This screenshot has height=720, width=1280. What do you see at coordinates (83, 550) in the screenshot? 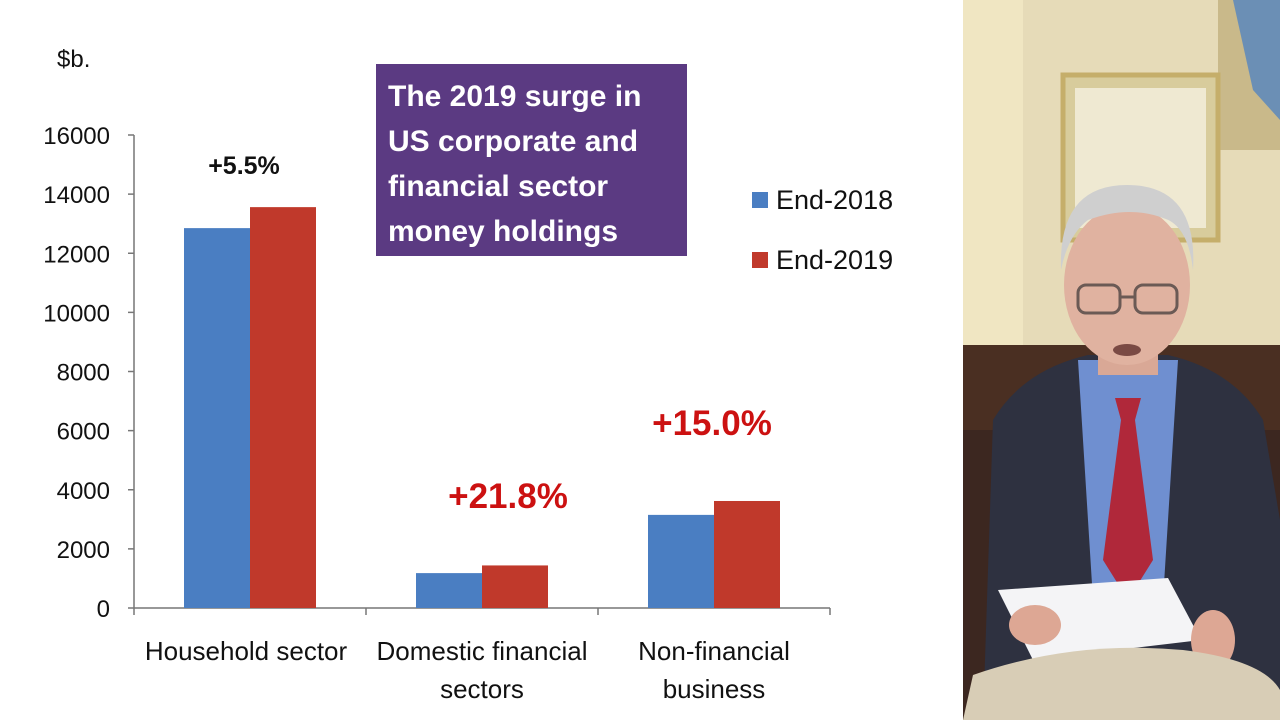
I see `y-tick-label: 2000` at bounding box center [83, 550].